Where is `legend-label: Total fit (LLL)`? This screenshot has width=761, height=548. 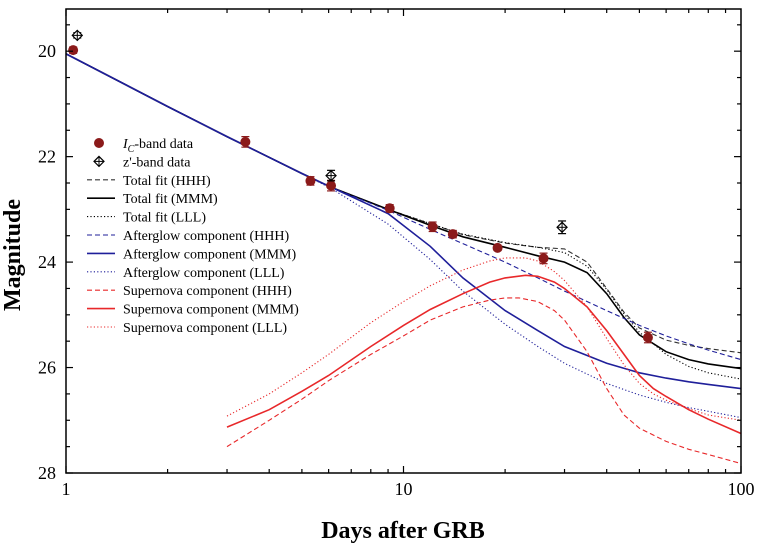 legend-label: Total fit (LLL) is located at coordinates (164, 218).